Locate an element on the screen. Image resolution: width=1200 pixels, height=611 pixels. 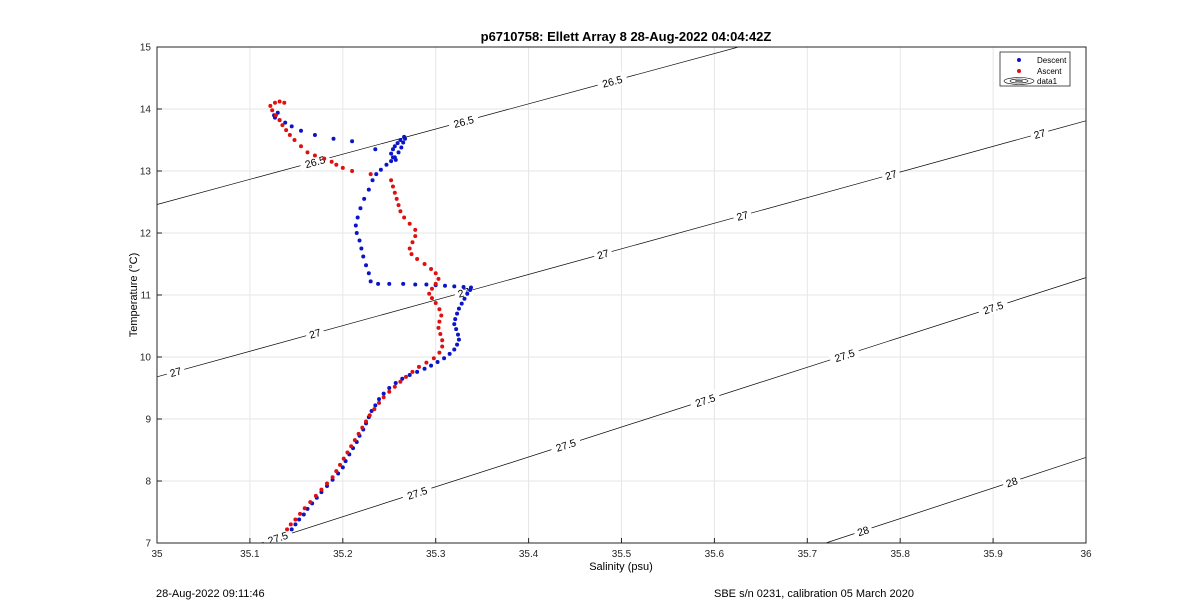
y-tick-label: 13 is located at coordinates (146, 172).